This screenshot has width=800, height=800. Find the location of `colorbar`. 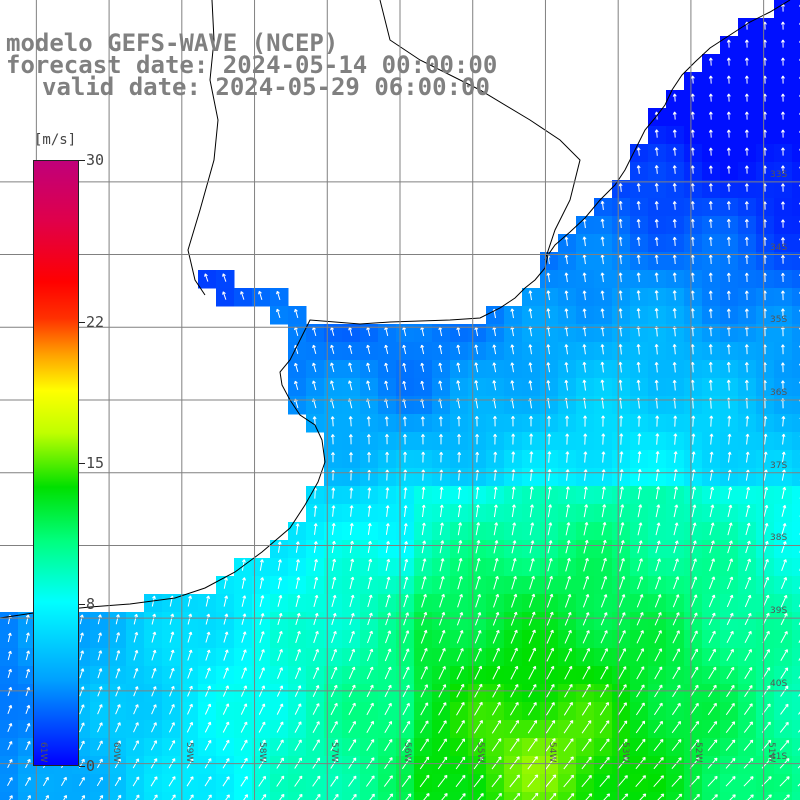

colorbar is located at coordinates (56, 463).